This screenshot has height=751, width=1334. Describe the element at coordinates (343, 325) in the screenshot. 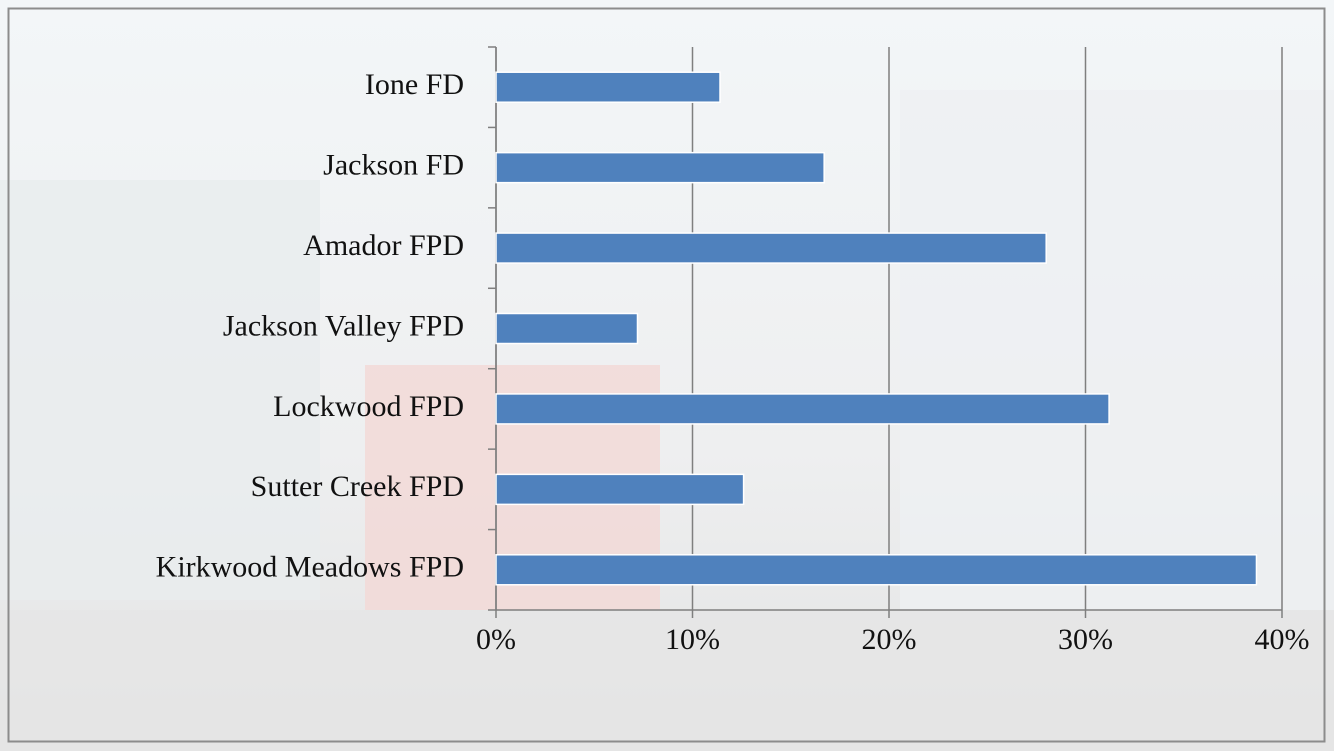

I see `y-tick-label: Jackson Valley FPD` at that location.